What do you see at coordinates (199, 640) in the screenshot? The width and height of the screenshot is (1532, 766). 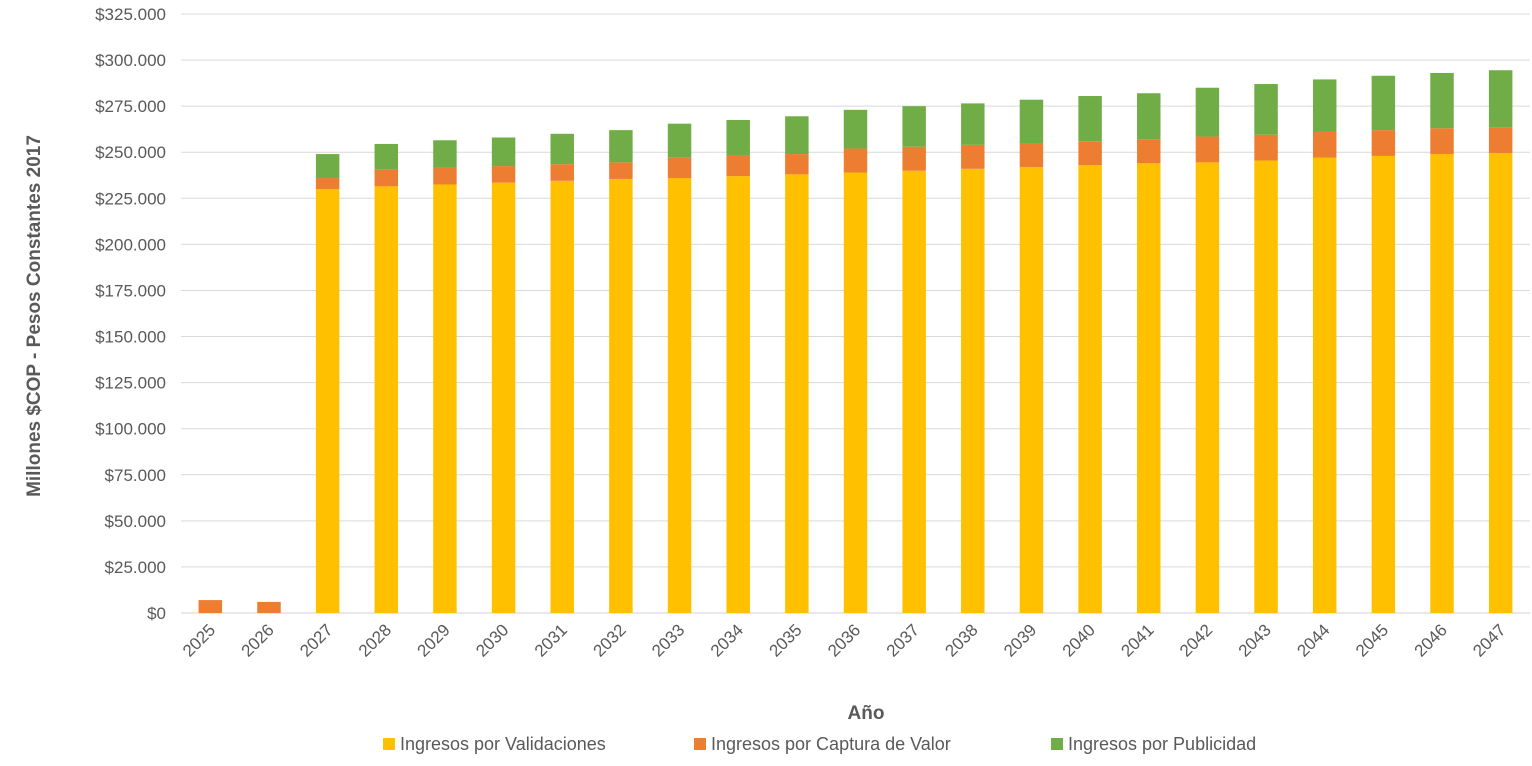 I see `x-tick-label: 2025` at bounding box center [199, 640].